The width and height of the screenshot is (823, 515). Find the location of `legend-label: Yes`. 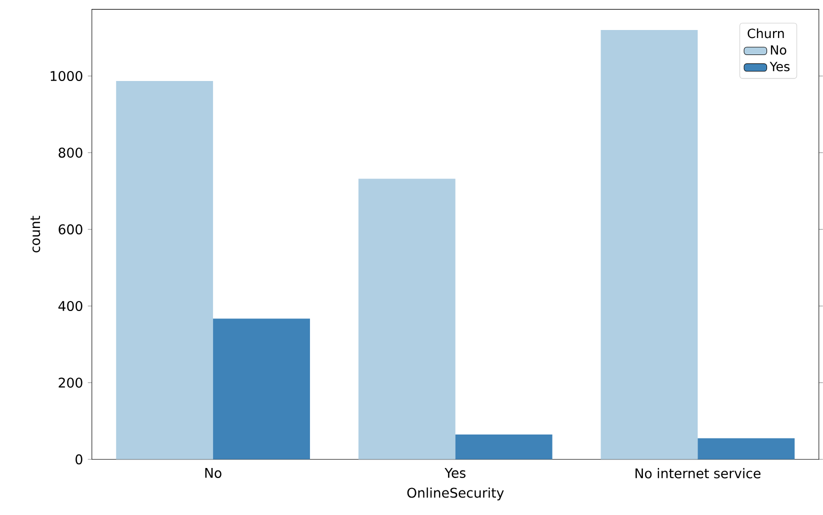

legend-label: Yes is located at coordinates (780, 67).